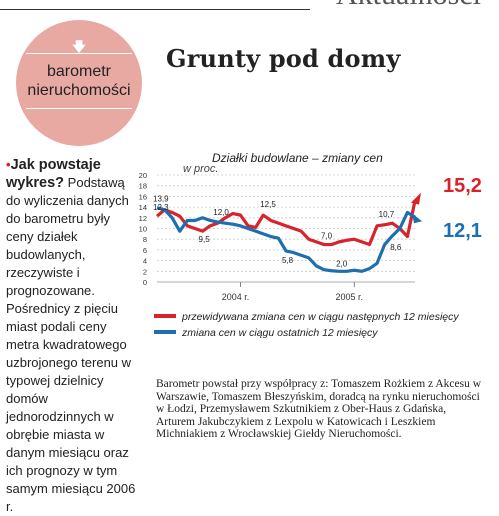  Describe the element at coordinates (145, 250) in the screenshot. I see `y-tick-6: 6` at that location.